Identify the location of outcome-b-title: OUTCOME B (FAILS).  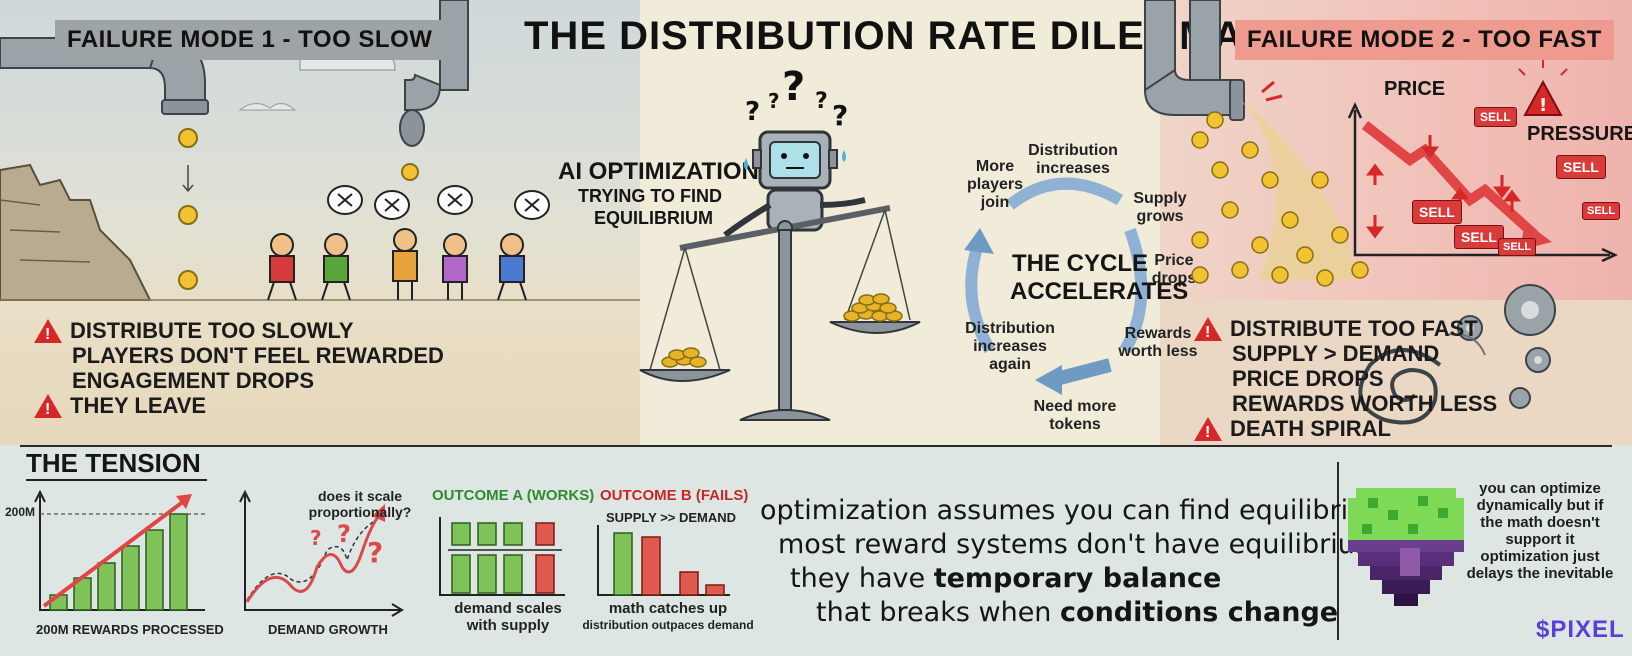
(674, 495).